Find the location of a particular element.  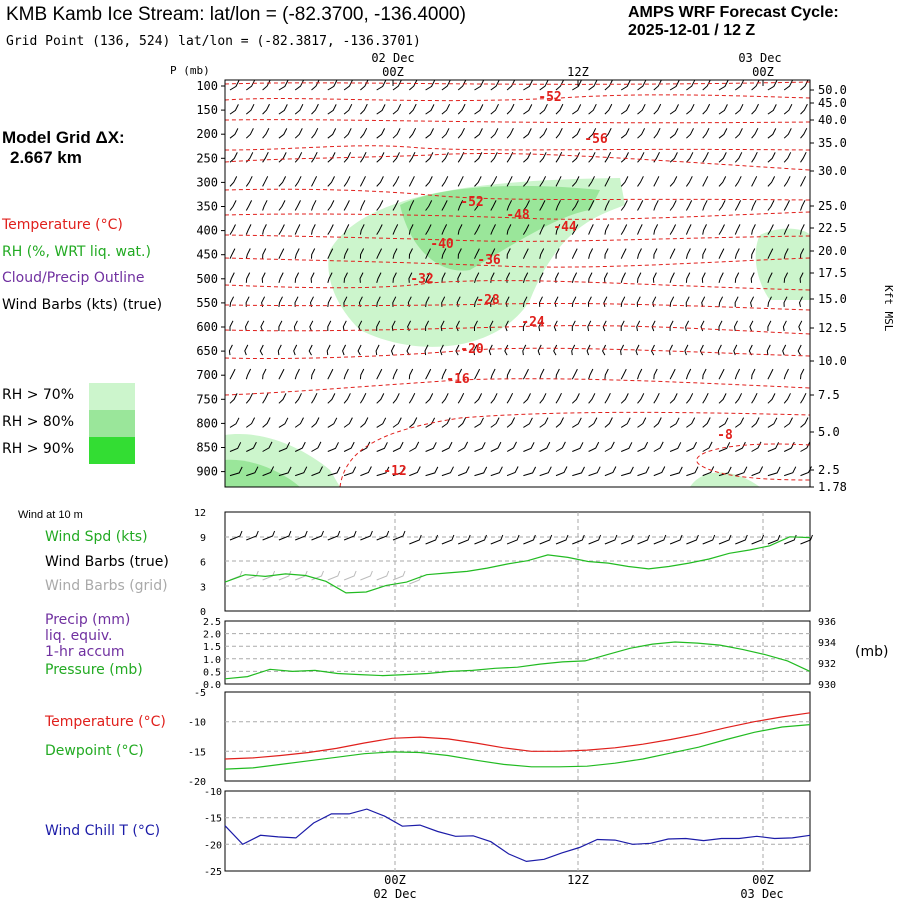

pressure-tick-label: 500 is located at coordinates (207, 279).